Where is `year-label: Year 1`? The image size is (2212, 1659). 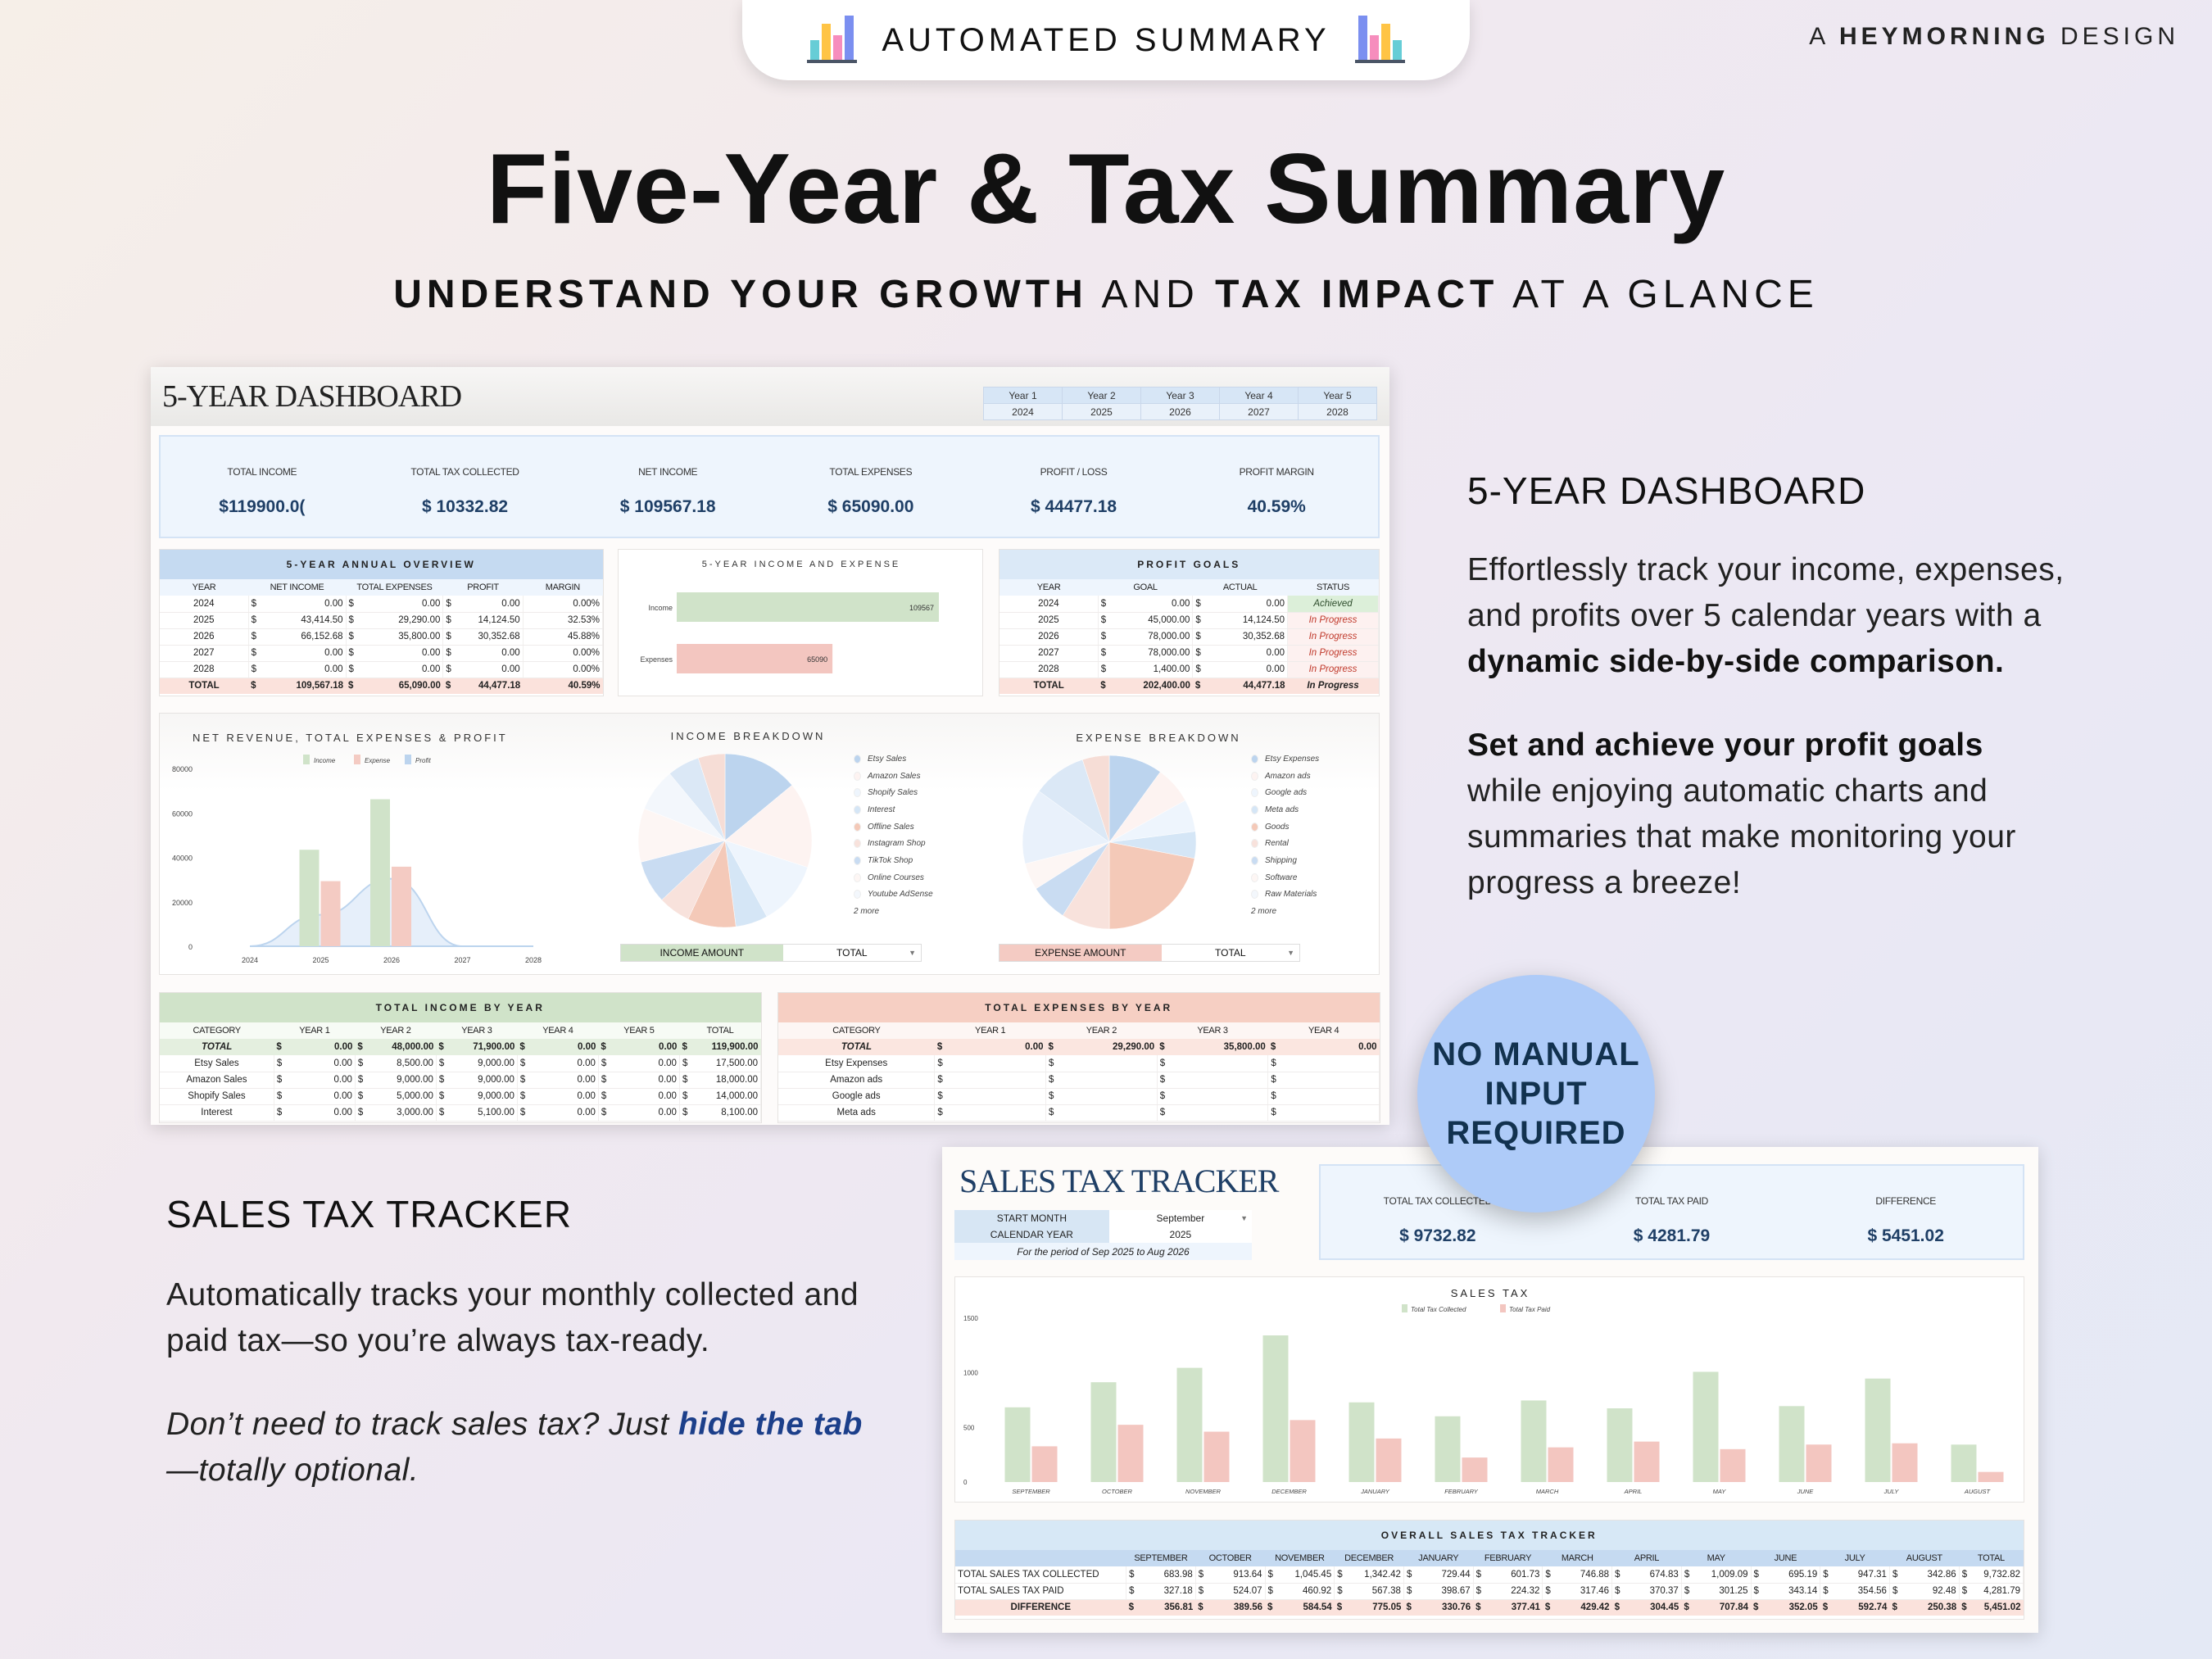
year-label: Year 1 is located at coordinates (1023, 395).